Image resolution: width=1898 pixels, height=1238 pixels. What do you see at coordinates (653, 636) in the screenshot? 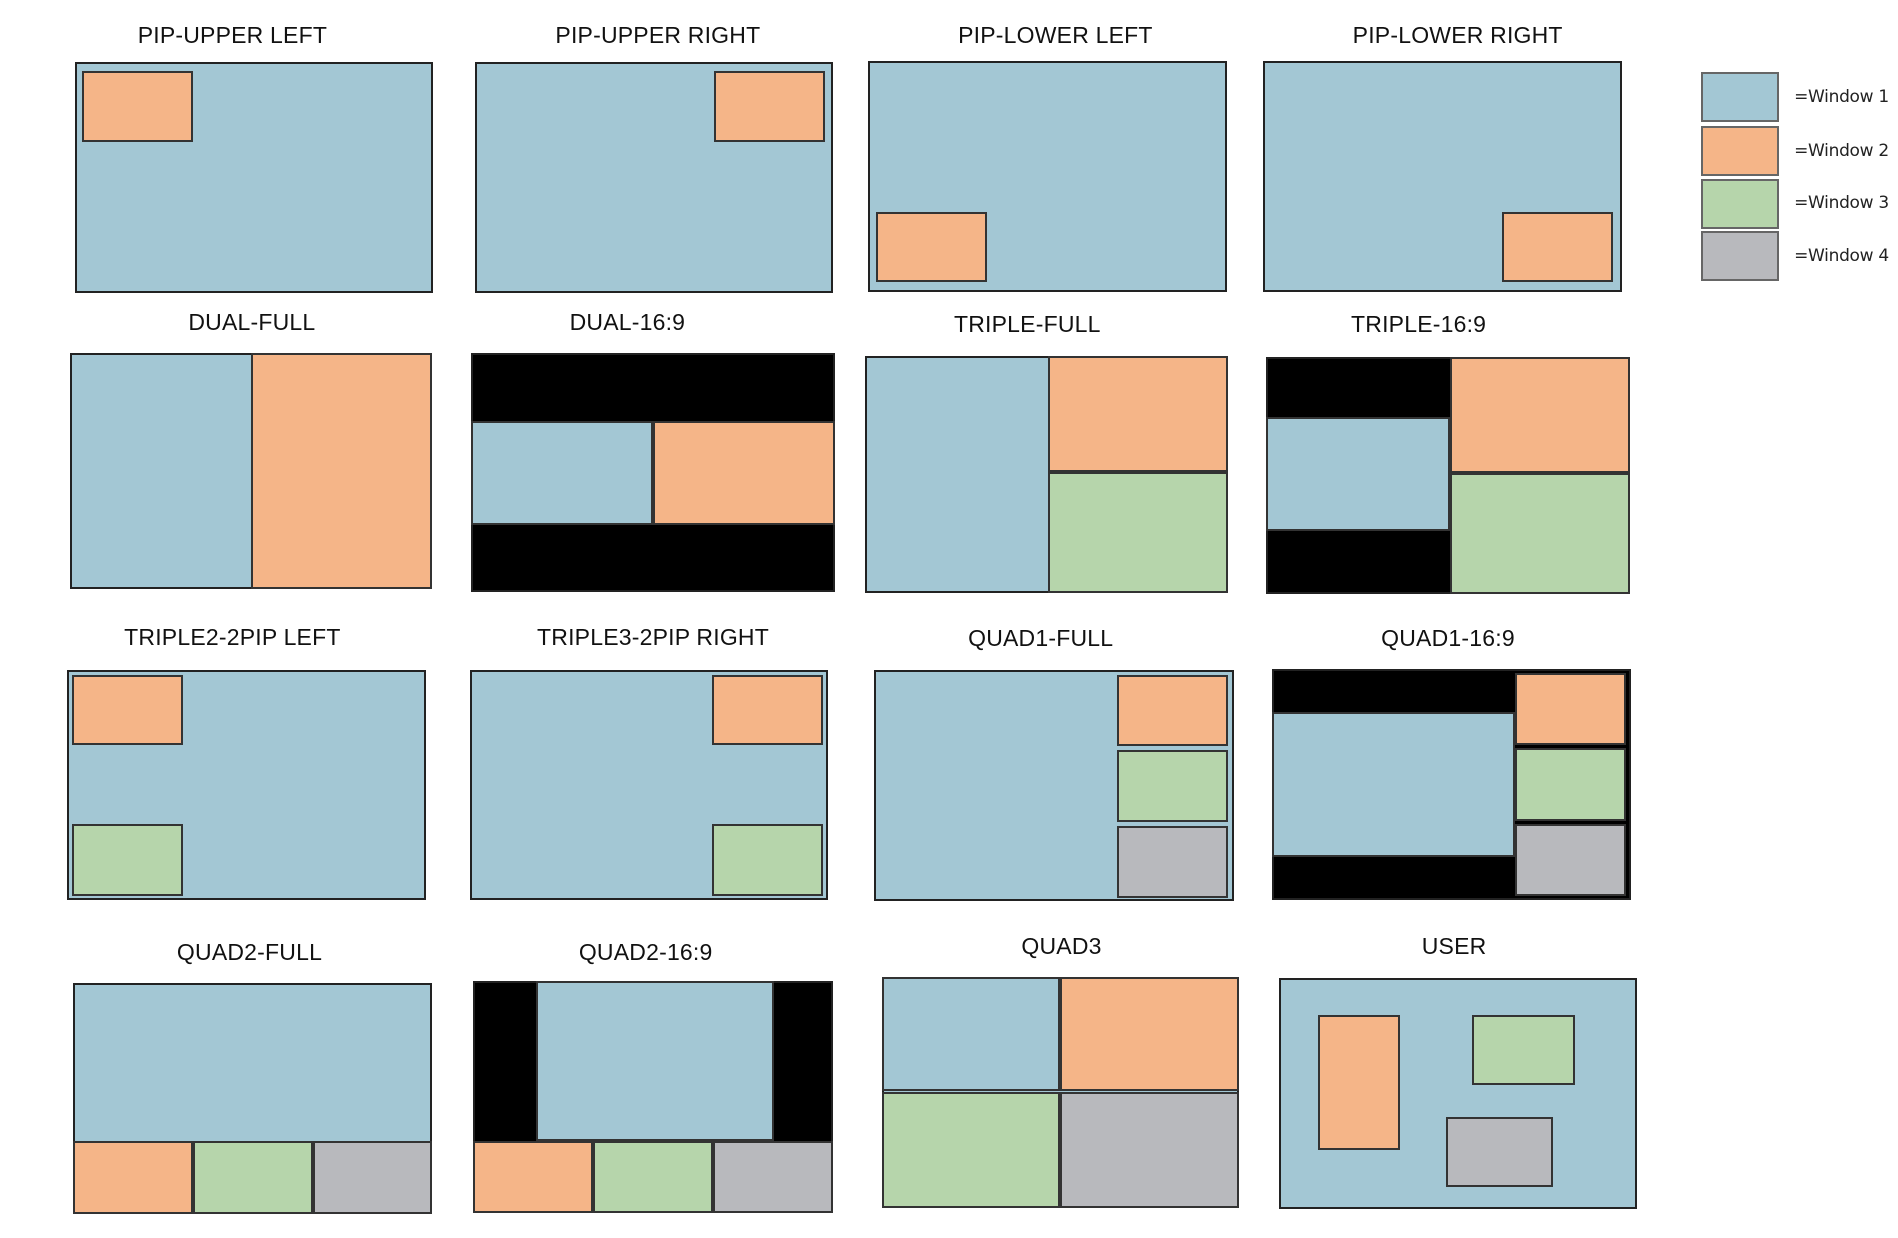
I see `layout-title-triple3-2pip-right: TRIPLE3-2PIP RIGHT` at bounding box center [653, 636].